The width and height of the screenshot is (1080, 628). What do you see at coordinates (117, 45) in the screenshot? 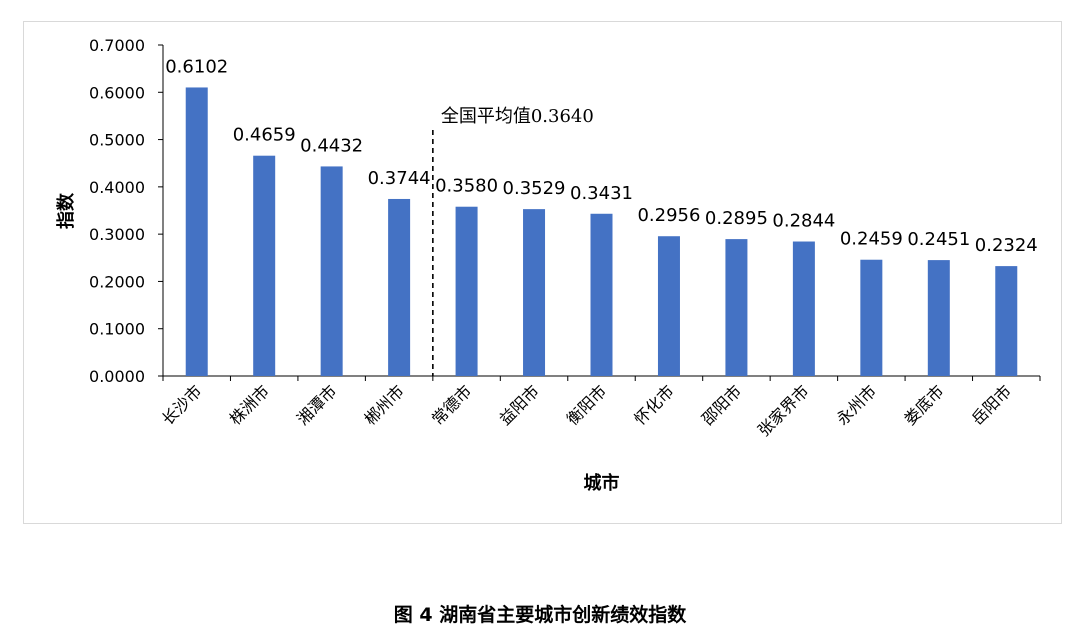
I see `y-tick-label: 0.7000` at bounding box center [117, 45].